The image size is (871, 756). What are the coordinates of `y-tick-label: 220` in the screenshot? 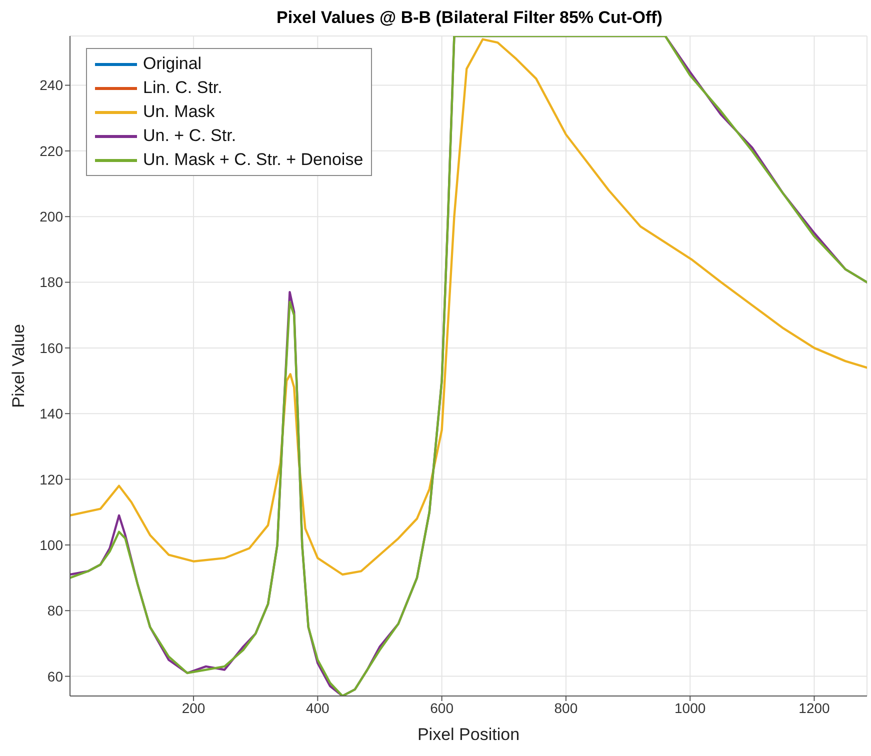 It's located at (52, 150).